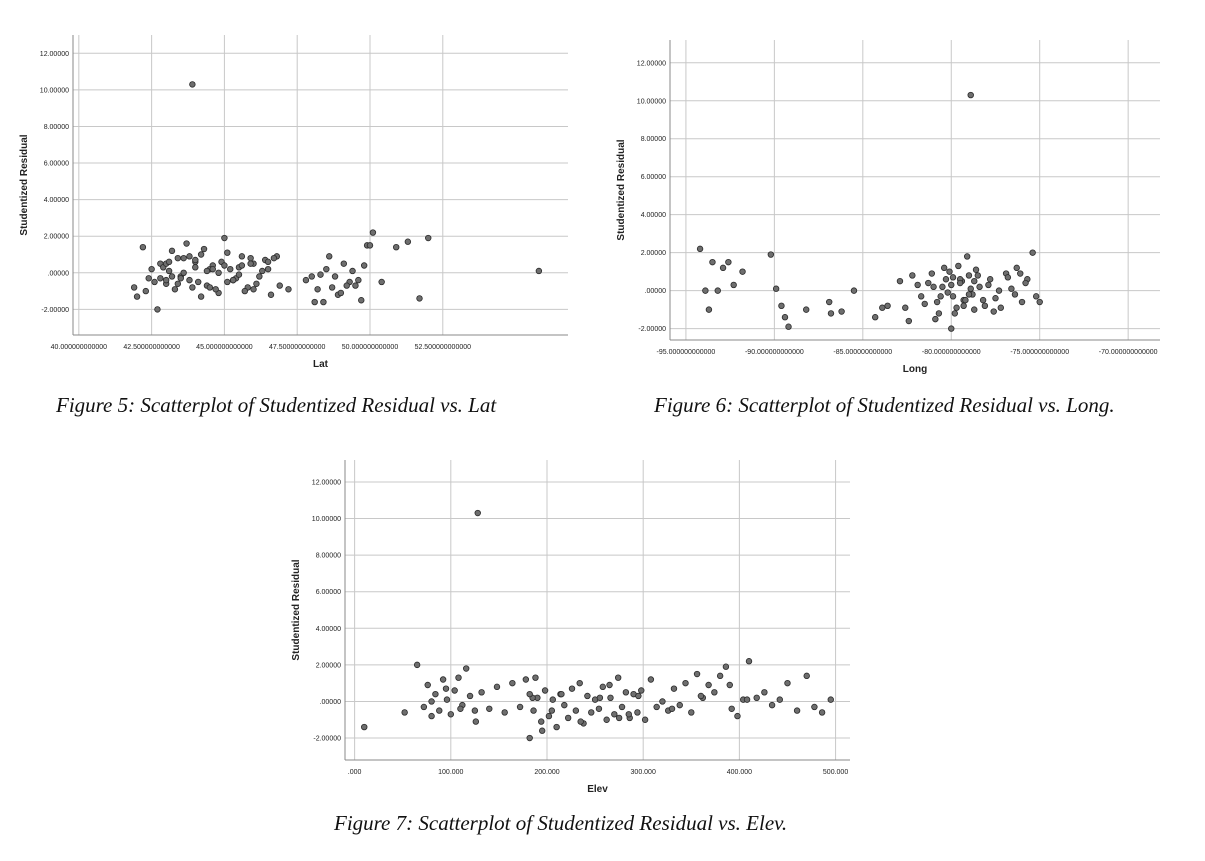 This screenshot has height=861, width=1205. What do you see at coordinates (370, 347) in the screenshot?
I see `x-tick-label: 50.000000000000` at bounding box center [370, 347].